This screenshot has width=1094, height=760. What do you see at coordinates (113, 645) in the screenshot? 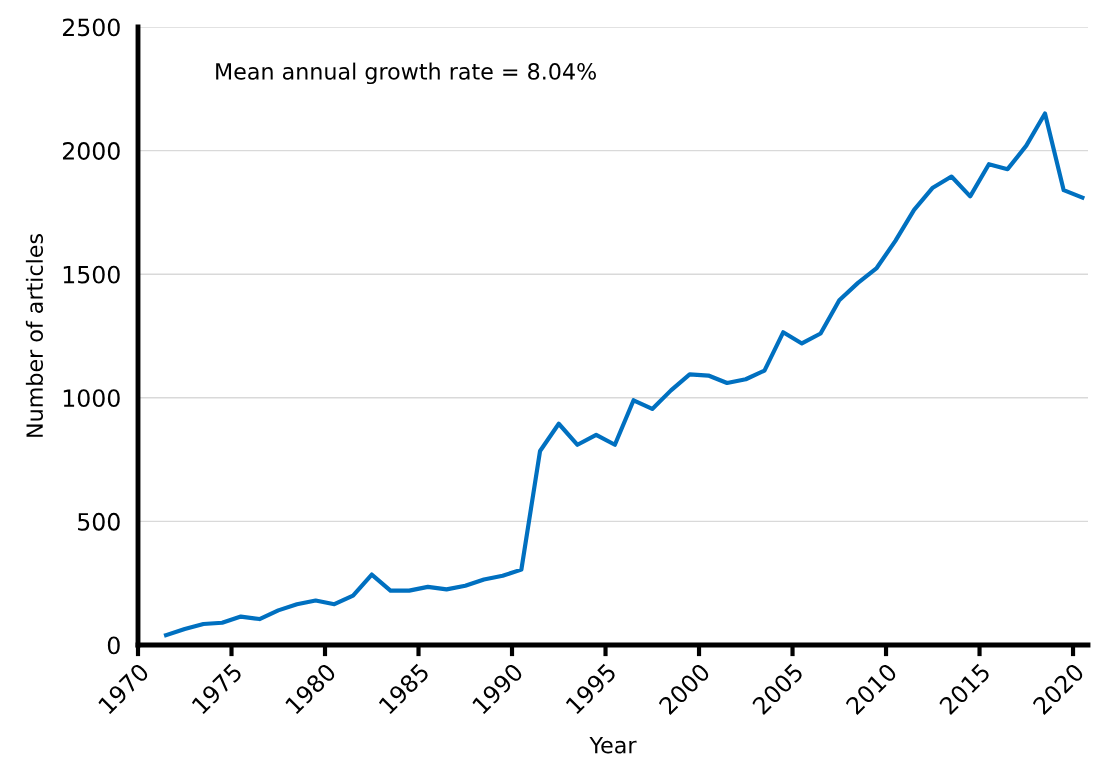
I see `y-tick-label: 0` at bounding box center [113, 645].